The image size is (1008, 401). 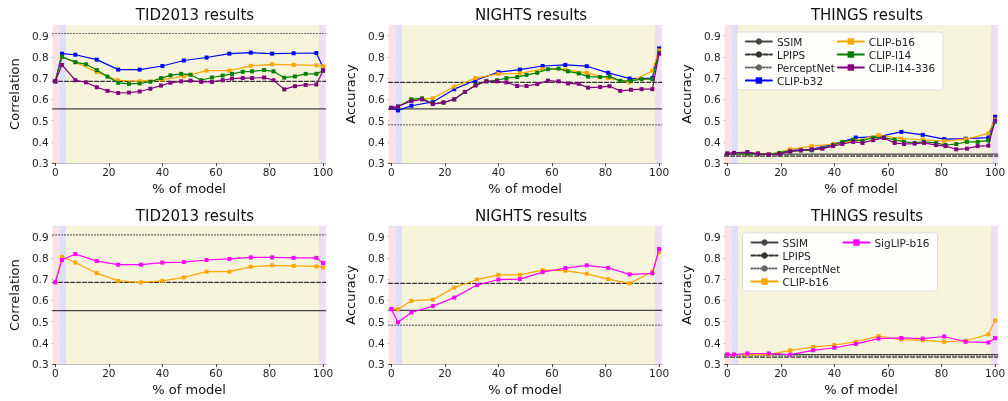 What do you see at coordinates (14, 295) in the screenshot?
I see `y-axis-title: Correlation` at bounding box center [14, 295].